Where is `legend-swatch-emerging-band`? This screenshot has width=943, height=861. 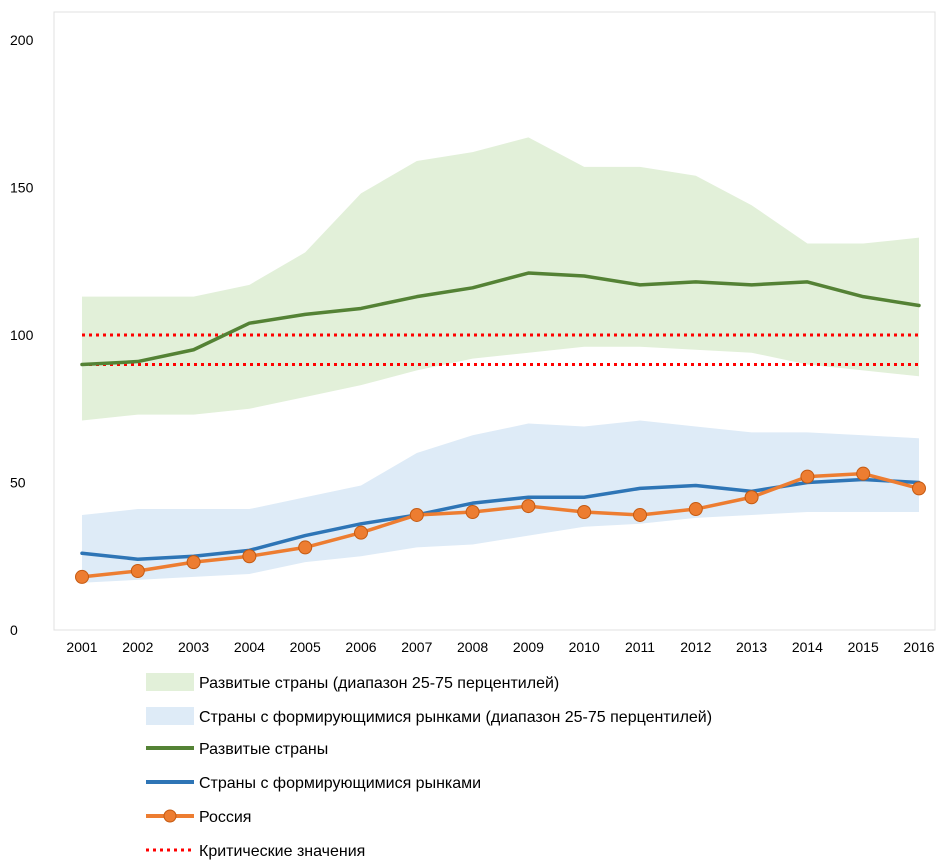
legend-swatch-emerging-band is located at coordinates (170, 716).